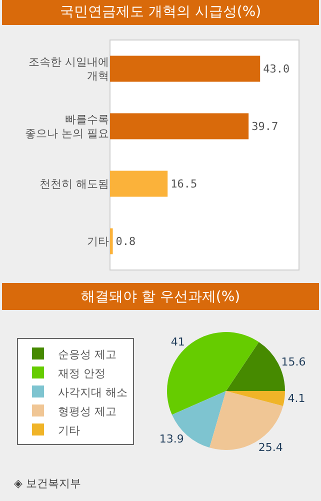 Image resolution: width=321 pixels, height=501 pixels. What do you see at coordinates (87, 411) in the screenshot?
I see `legend-label: 형평성 제고` at bounding box center [87, 411].